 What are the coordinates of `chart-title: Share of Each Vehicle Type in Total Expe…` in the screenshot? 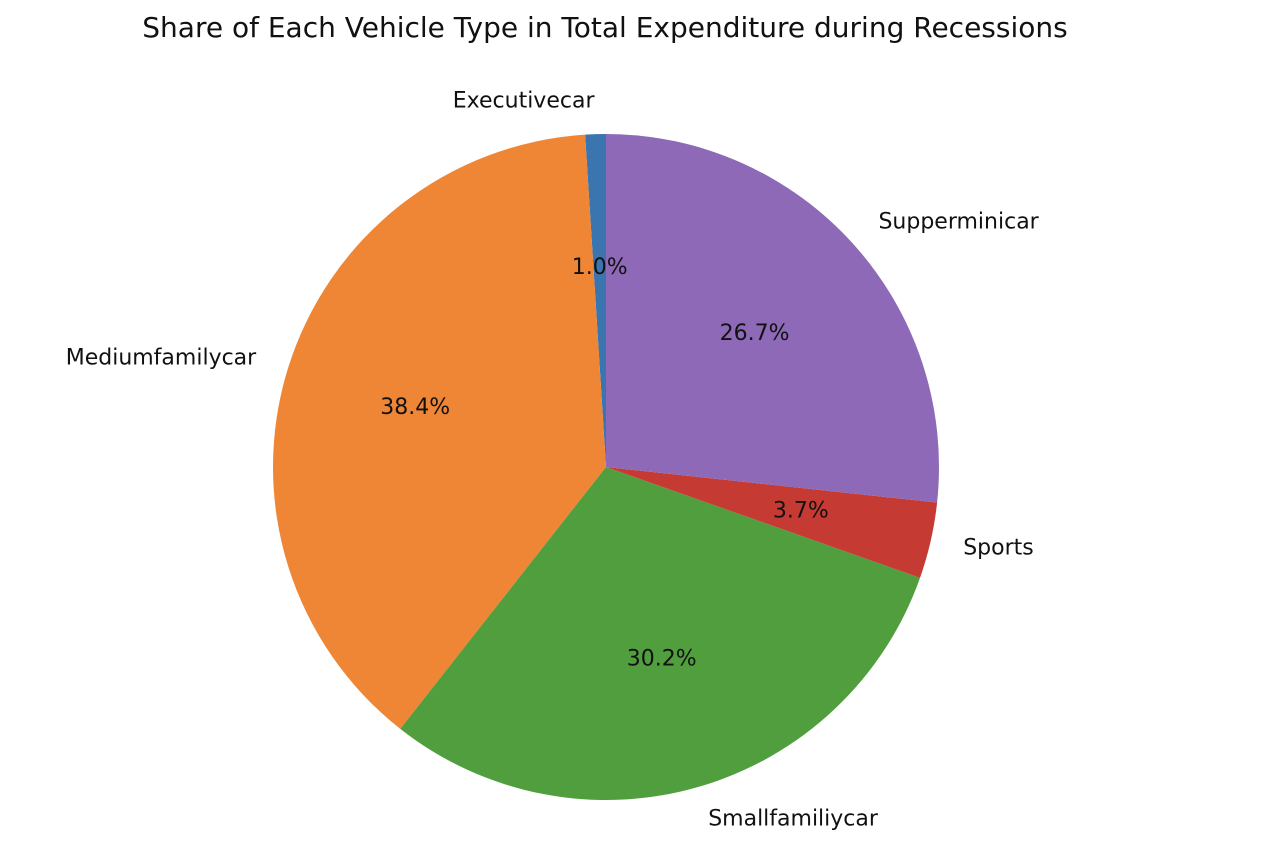 It's located at (604, 27).